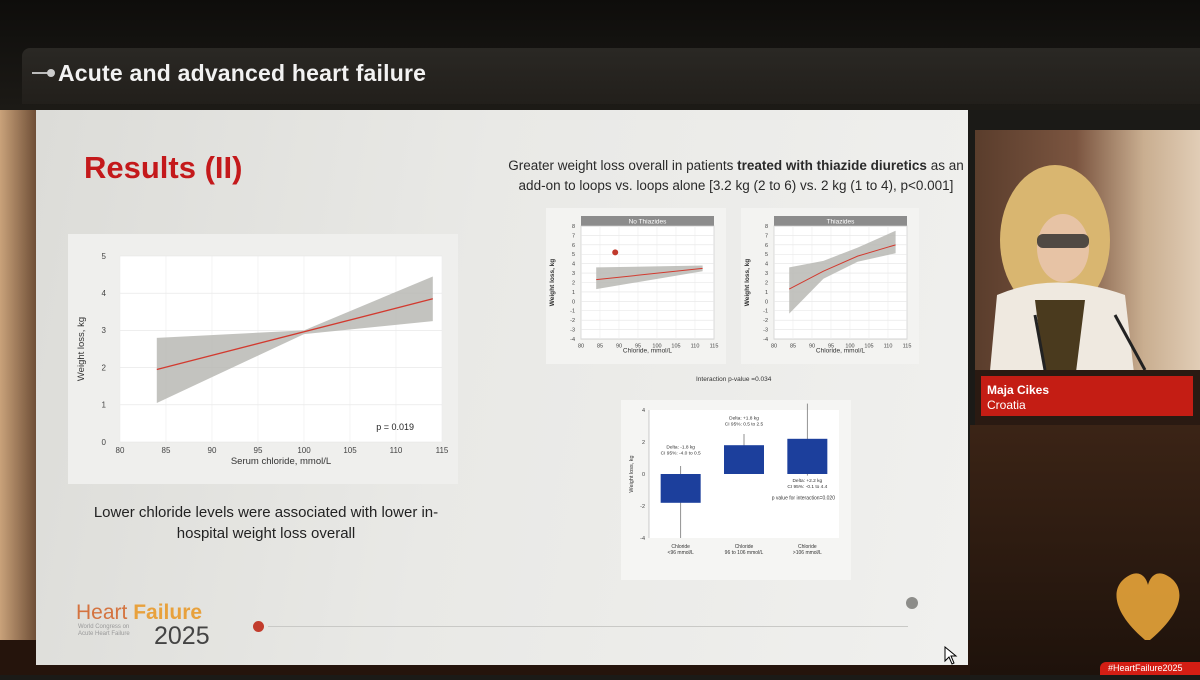  Describe the element at coordinates (638, 347) in the screenshot. I see `x-tick-label: 95` at that location.